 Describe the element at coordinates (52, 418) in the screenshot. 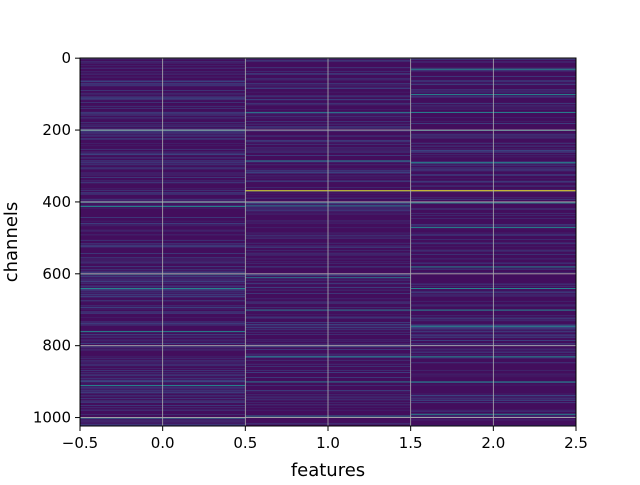

I see `y-tick-label: 1000` at that location.